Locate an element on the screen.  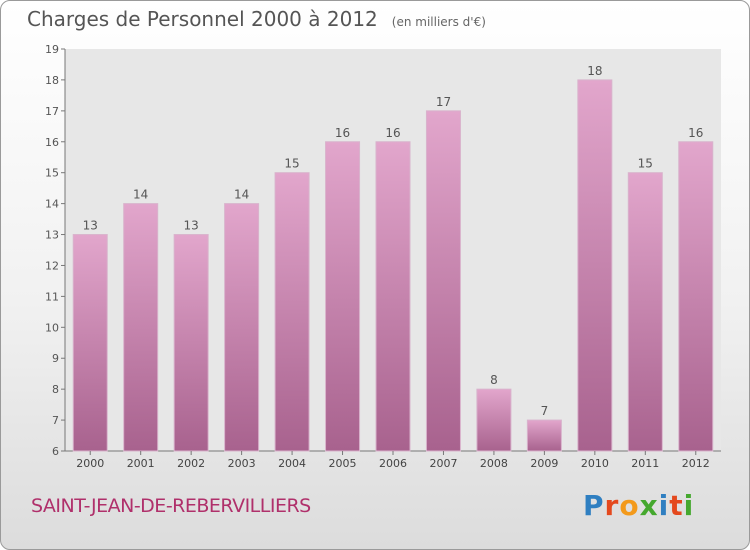
logo-letter: o is located at coordinates (629, 505).